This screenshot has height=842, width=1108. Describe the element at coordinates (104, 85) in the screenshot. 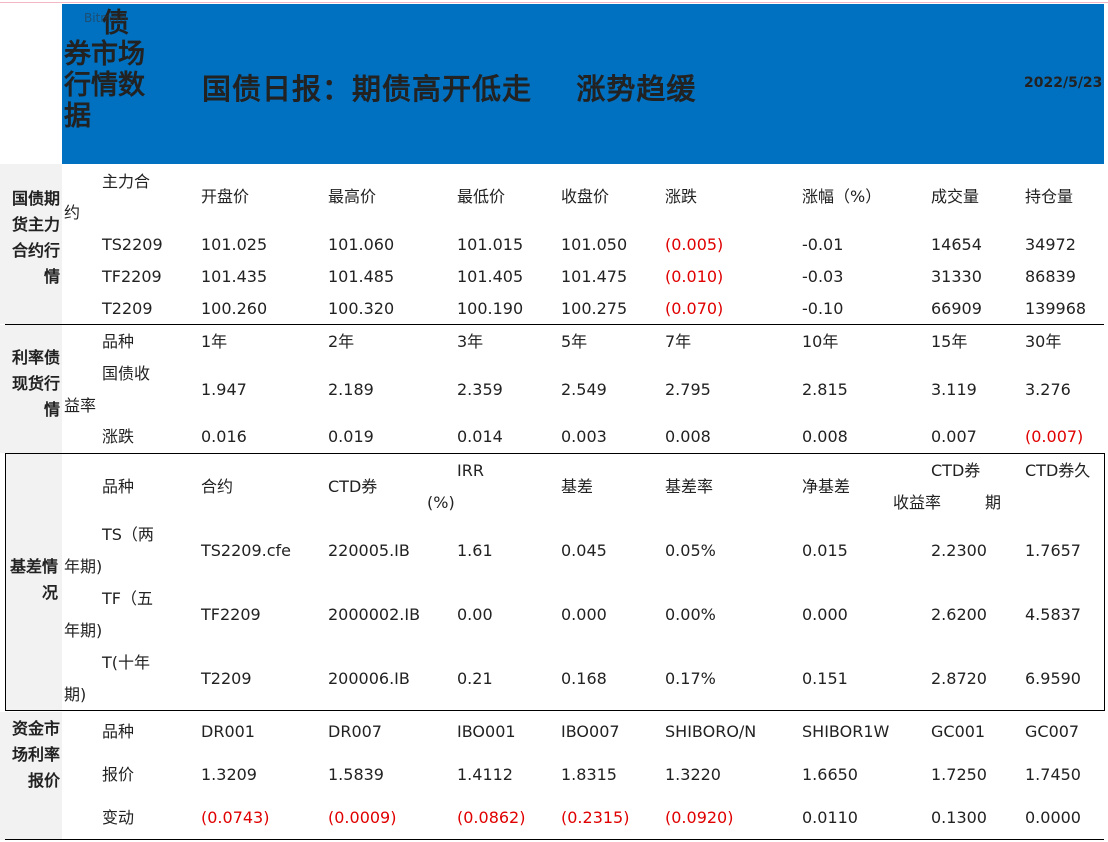

I see `side-title-rest: 券市场行情数据` at that location.